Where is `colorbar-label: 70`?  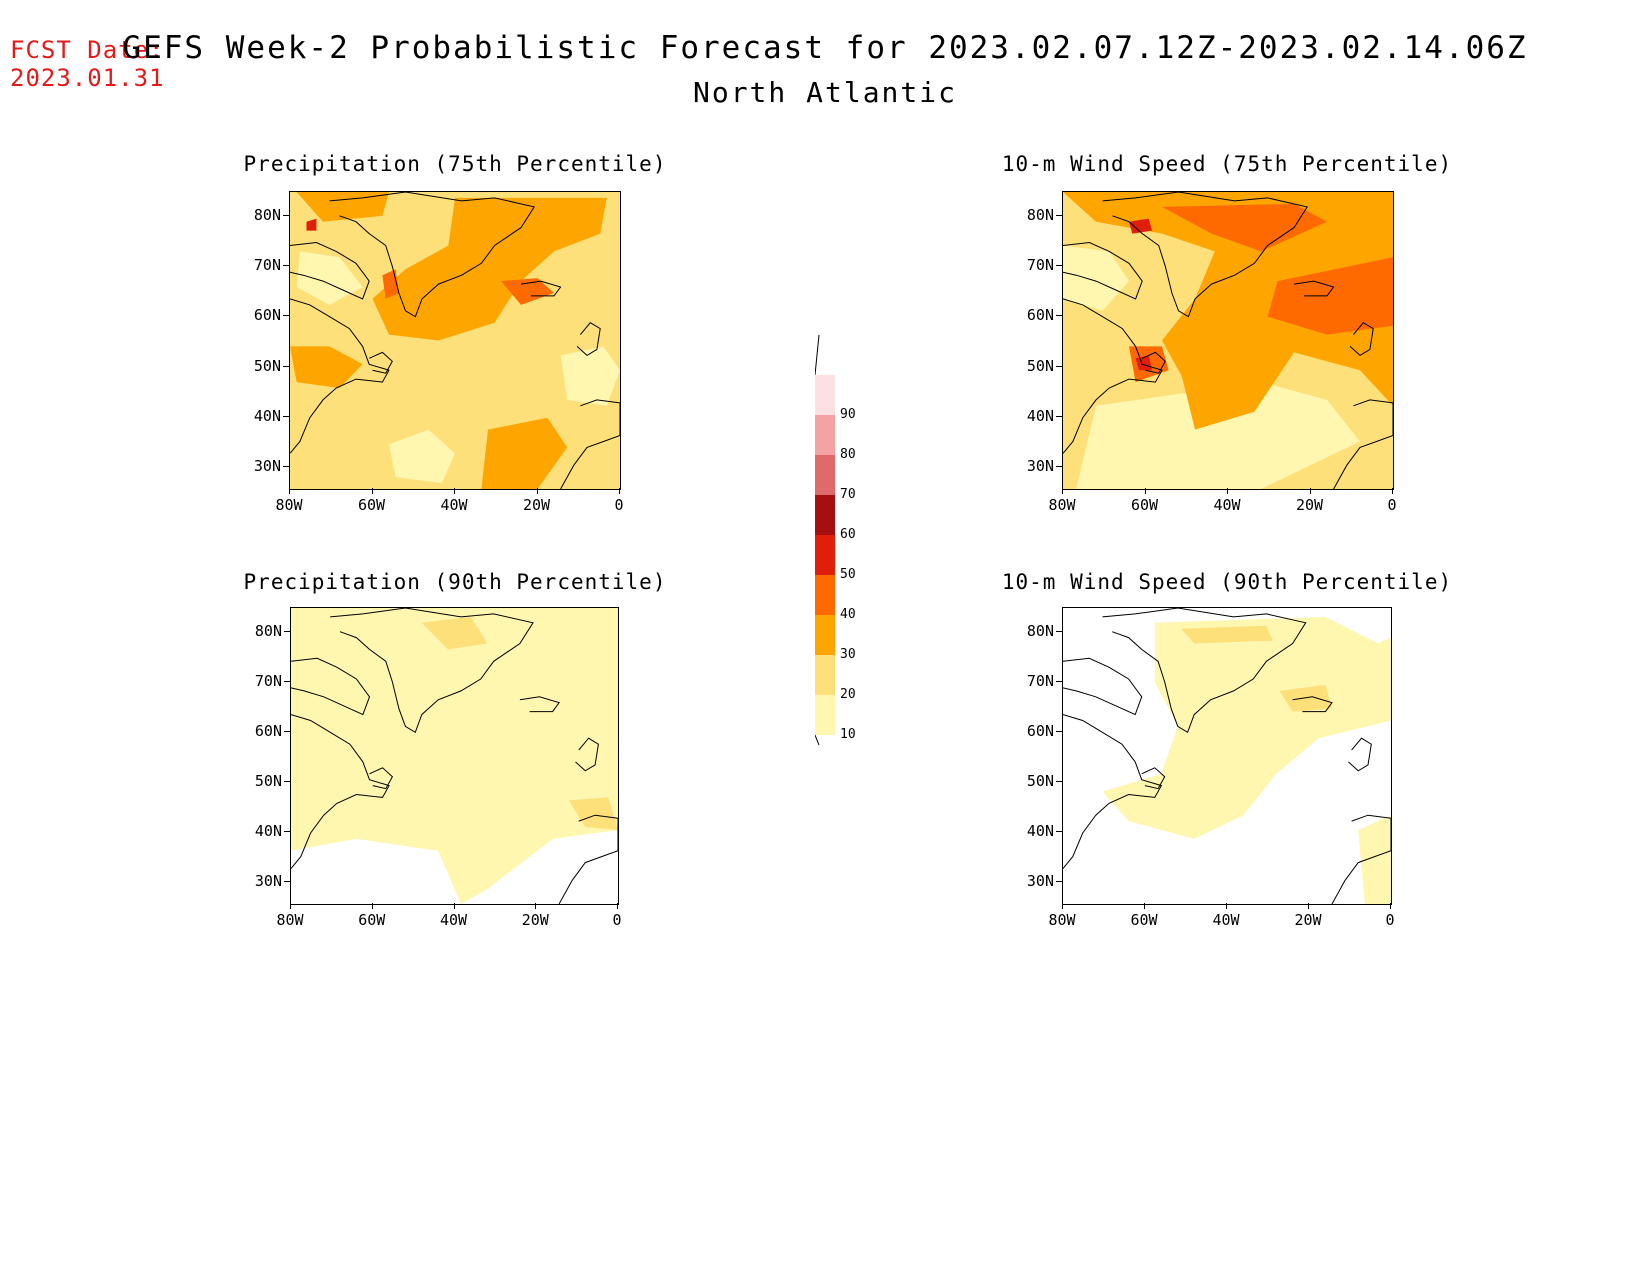 colorbar-label: 70 is located at coordinates (848, 494).